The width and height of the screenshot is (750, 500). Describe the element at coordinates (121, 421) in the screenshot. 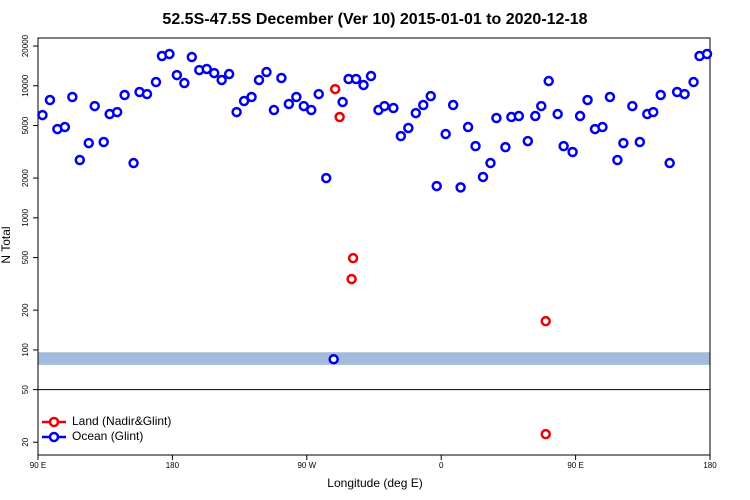

I see `legend-label: Land (Nadir&Glint)` at that location.